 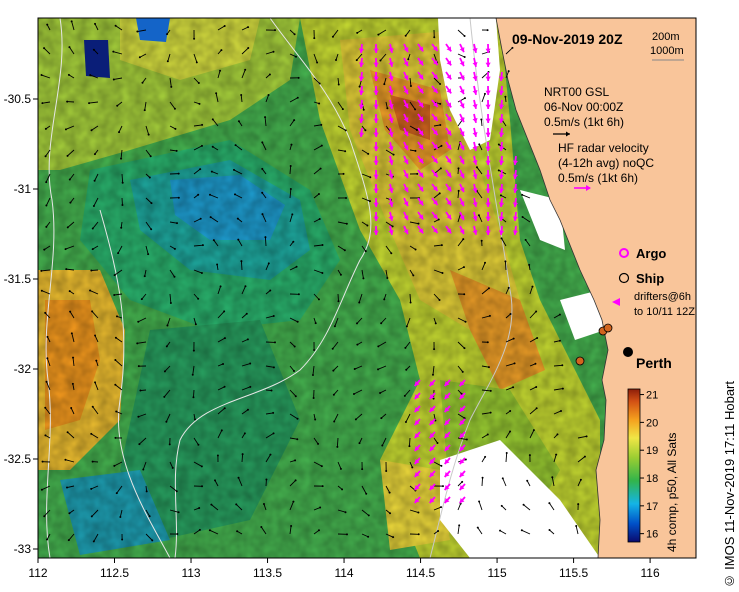 I want to click on perth-marker-icon, so click(x=628, y=352).